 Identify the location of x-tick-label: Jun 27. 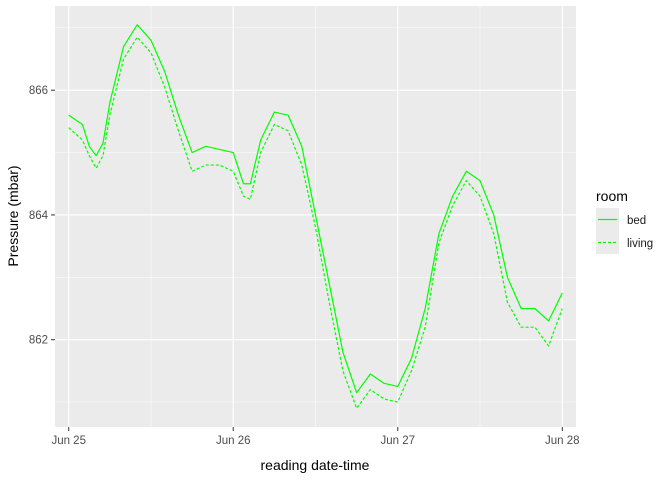
(397, 441).